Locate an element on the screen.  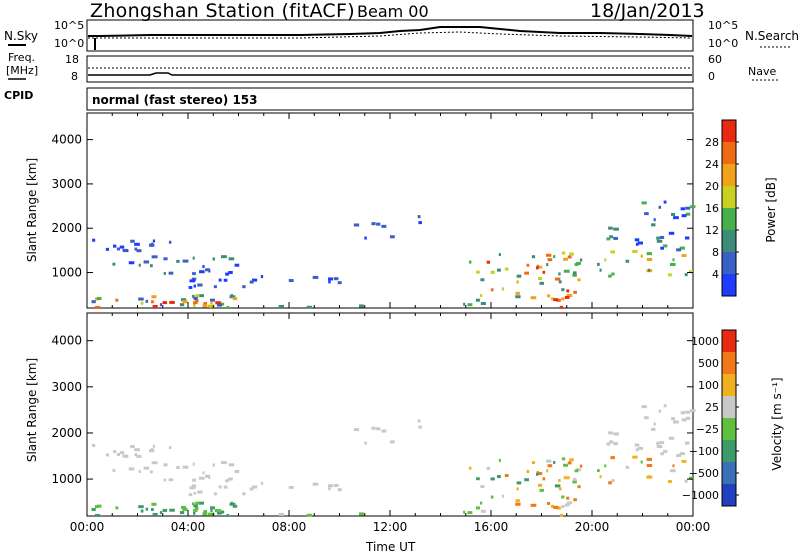
freq-left-tick-top: 18 is located at coordinates (72, 59).